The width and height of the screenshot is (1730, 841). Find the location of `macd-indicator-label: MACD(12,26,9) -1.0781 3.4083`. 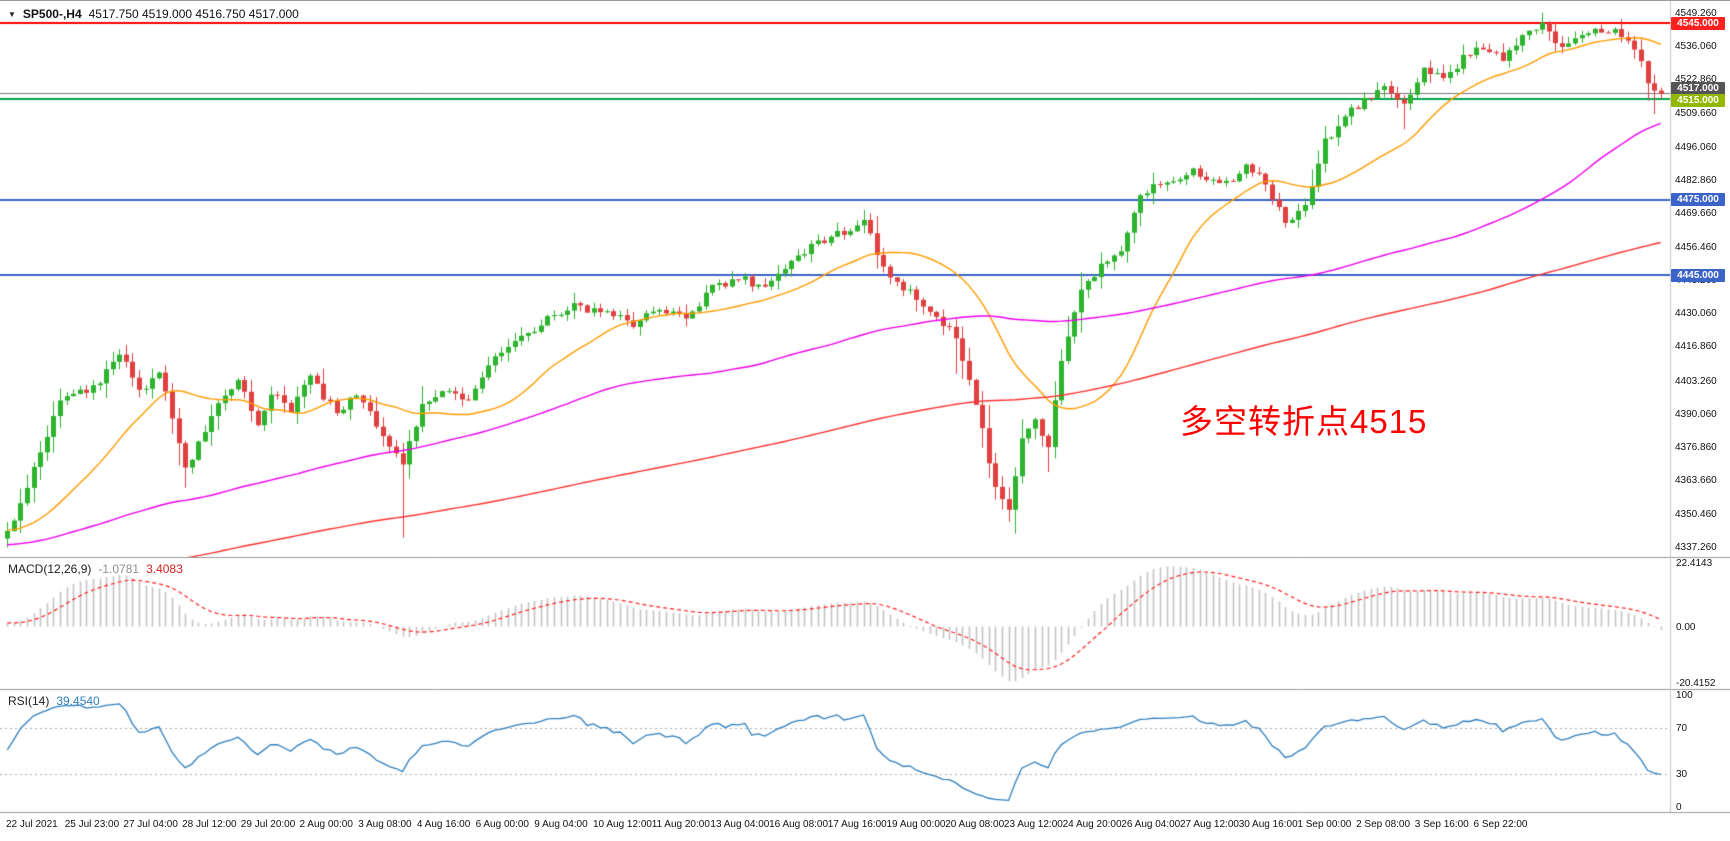

macd-indicator-label: MACD(12,26,9) -1.0781 3.4083 is located at coordinates (99, 569).